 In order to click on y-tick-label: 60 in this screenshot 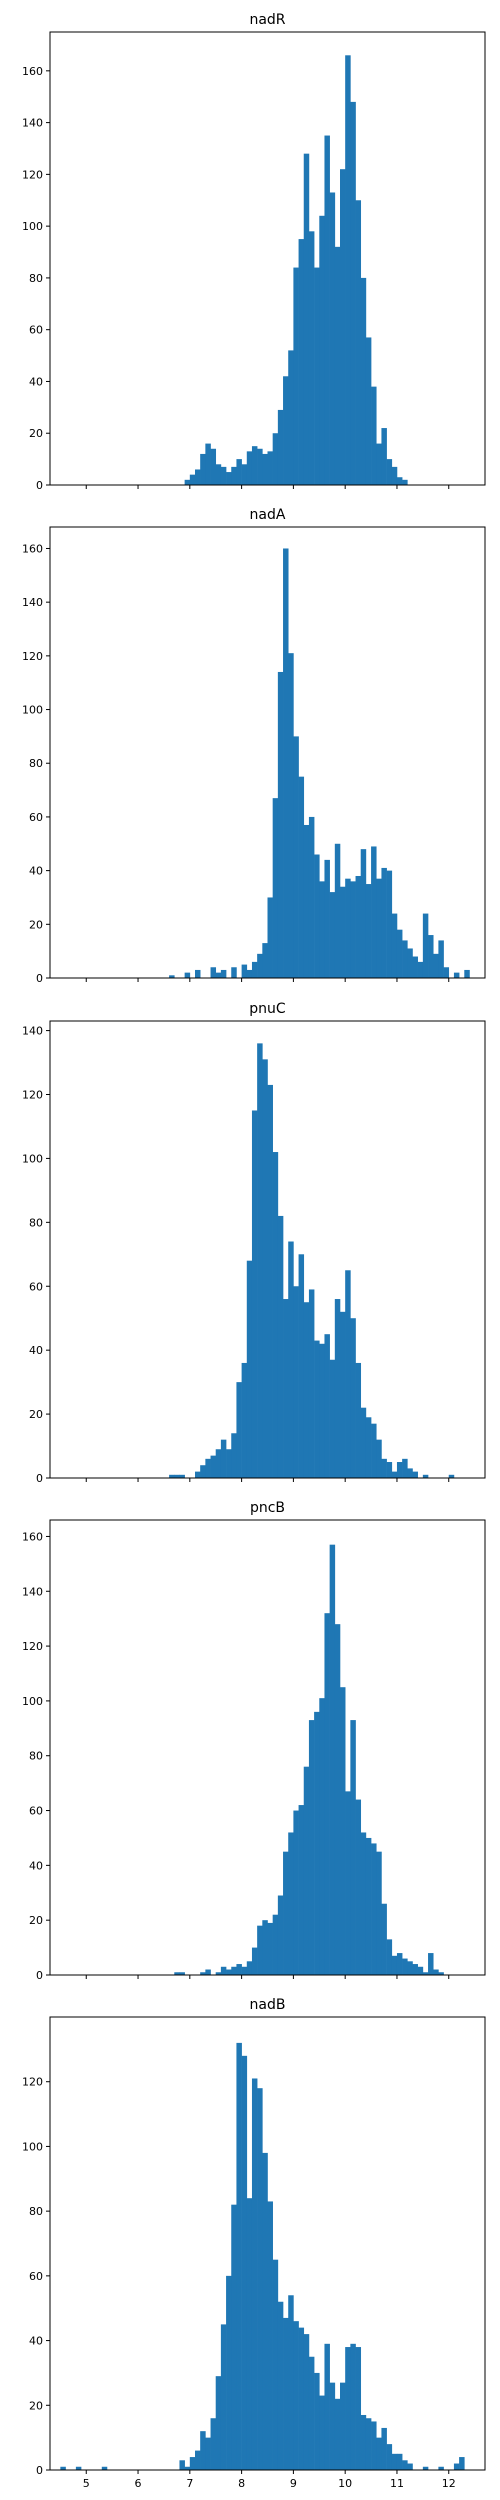, I will do `click(36, 1286)`.